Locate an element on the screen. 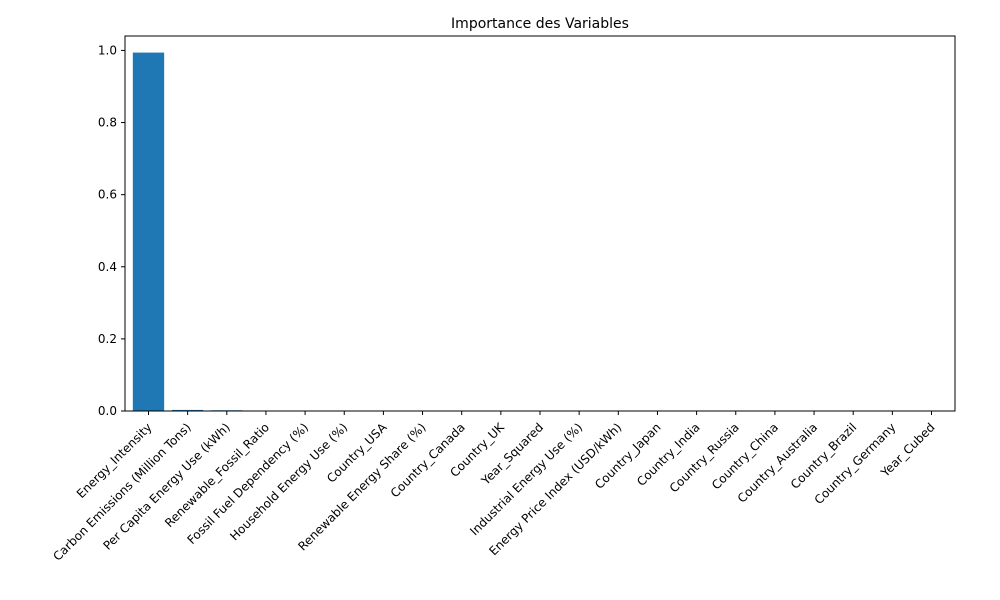 The width and height of the screenshot is (1000, 600). x-tick-label: Country_Russia is located at coordinates (704, 457).